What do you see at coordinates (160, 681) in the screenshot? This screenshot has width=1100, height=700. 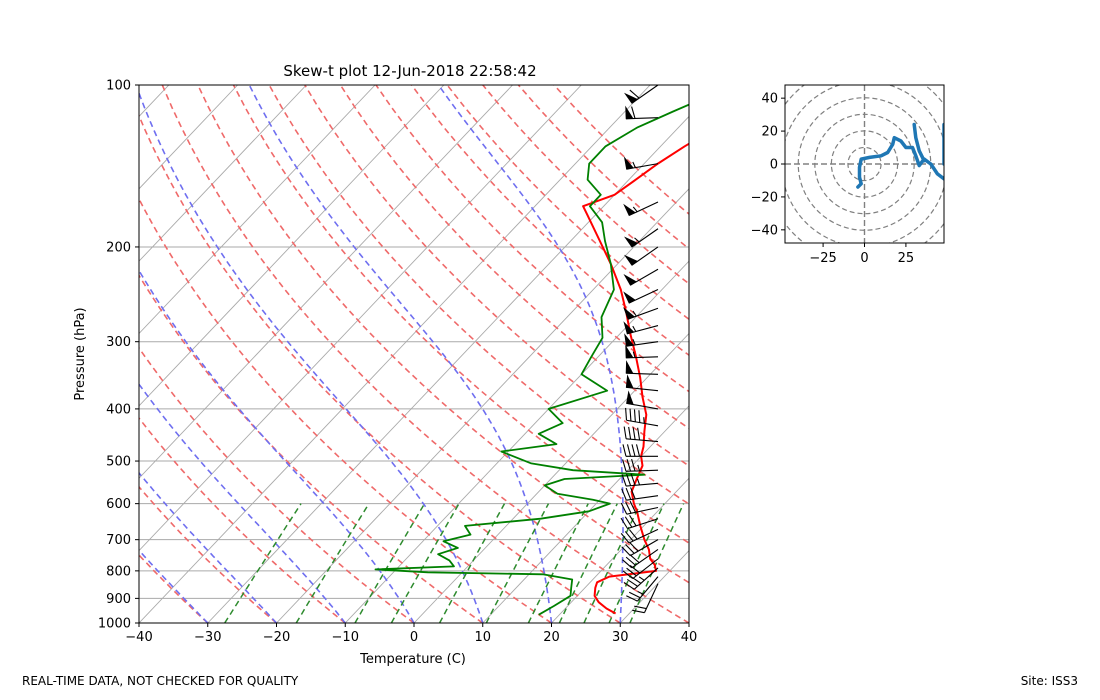 I see `quality-disclaimer: REAL-TIME DATA, NOT CHECKED FOR QUALITY` at bounding box center [160, 681].